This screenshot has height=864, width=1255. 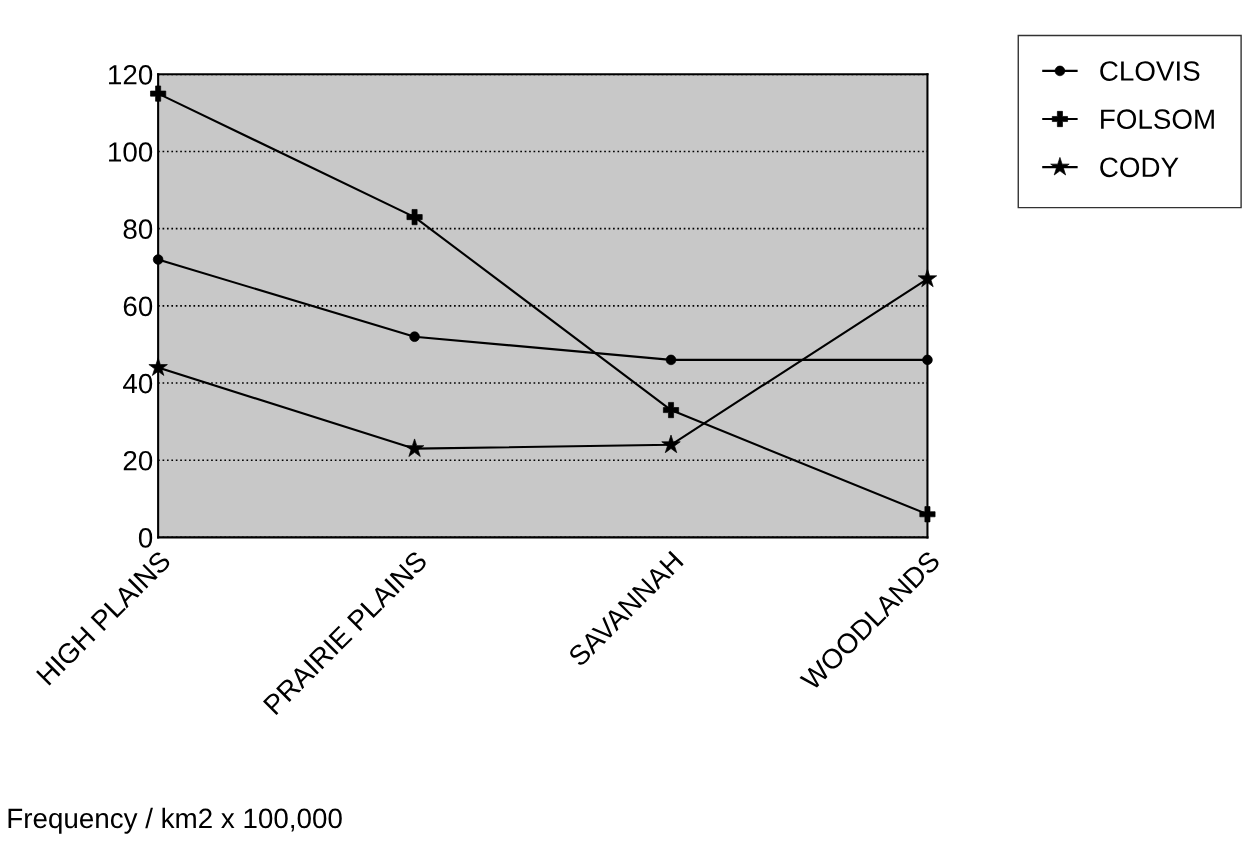 What do you see at coordinates (131, 74) in the screenshot?
I see `y-tick-label: 120` at bounding box center [131, 74].